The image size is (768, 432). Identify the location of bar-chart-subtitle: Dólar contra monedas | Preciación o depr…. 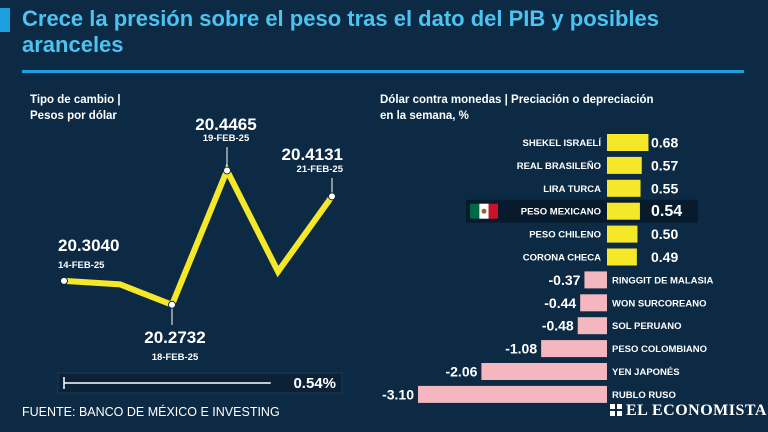
(545, 108).